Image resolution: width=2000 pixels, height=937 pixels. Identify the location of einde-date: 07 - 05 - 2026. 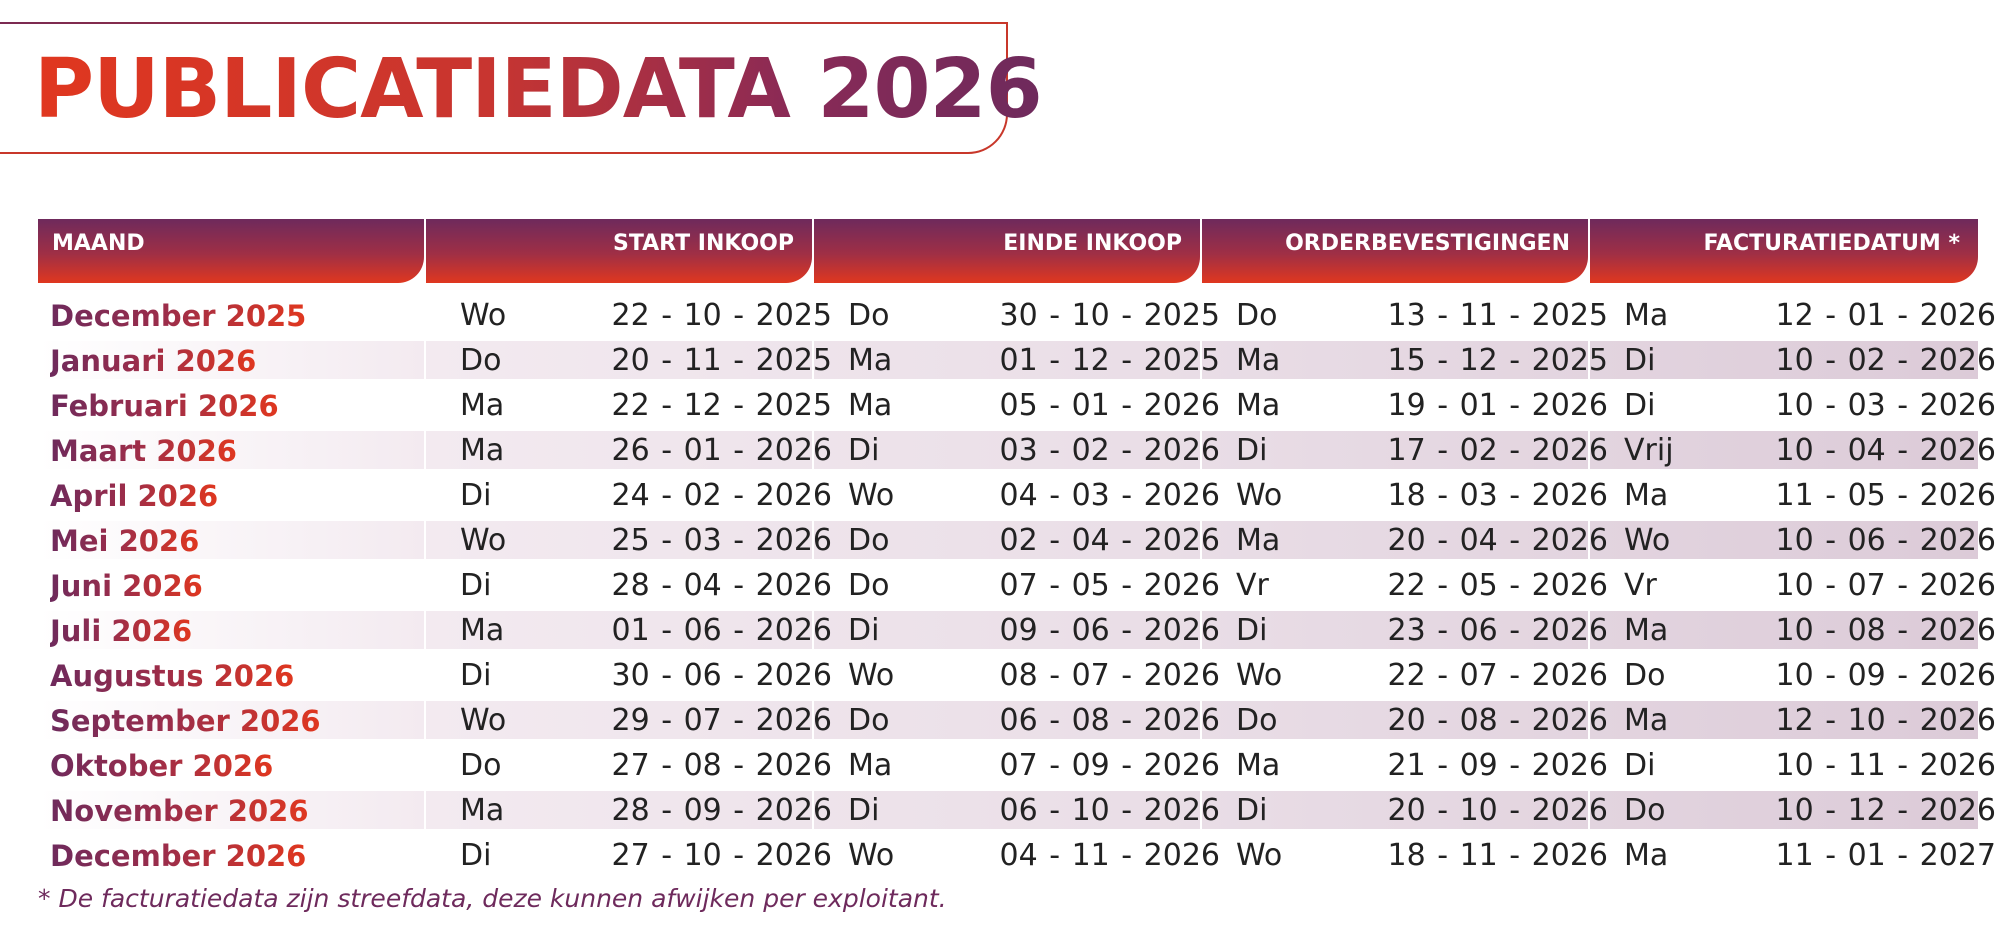
(1110, 585).